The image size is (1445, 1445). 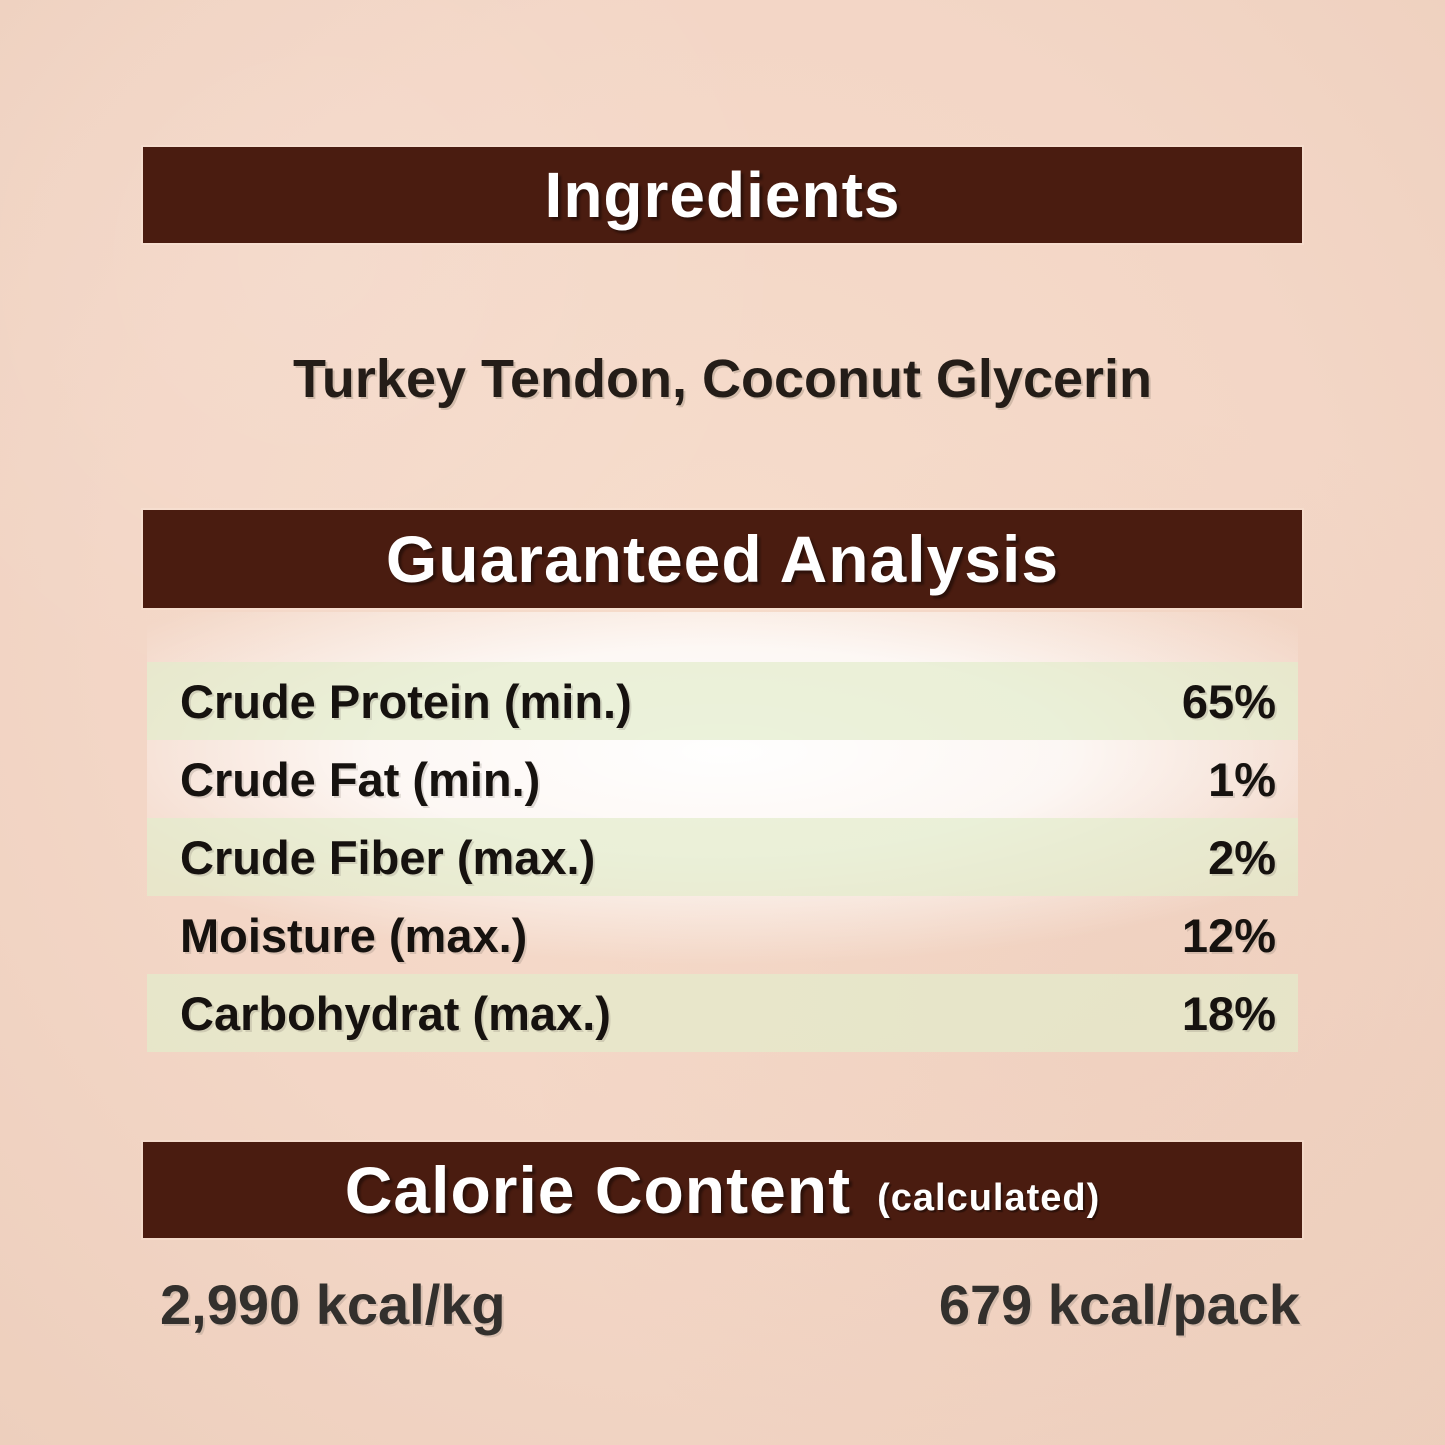 I want to click on row-value: 2%, so click(x=1242, y=857).